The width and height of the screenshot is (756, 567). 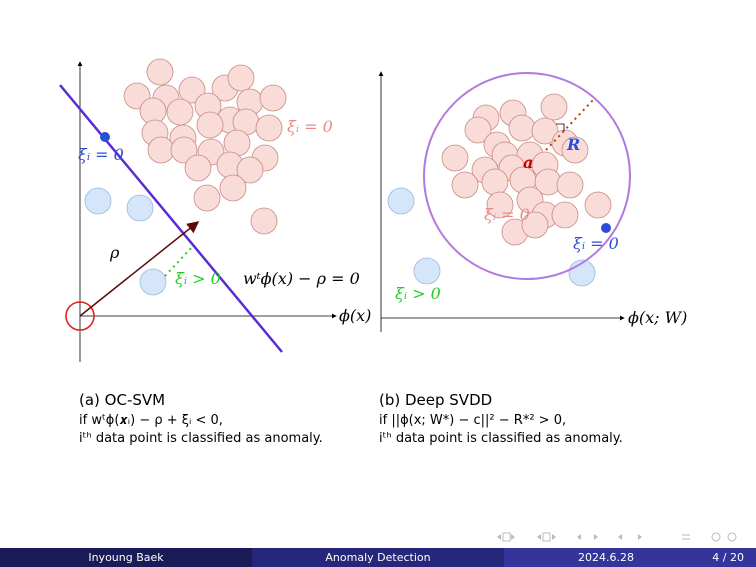 I want to click on right-angle, so click(x=560, y=127).